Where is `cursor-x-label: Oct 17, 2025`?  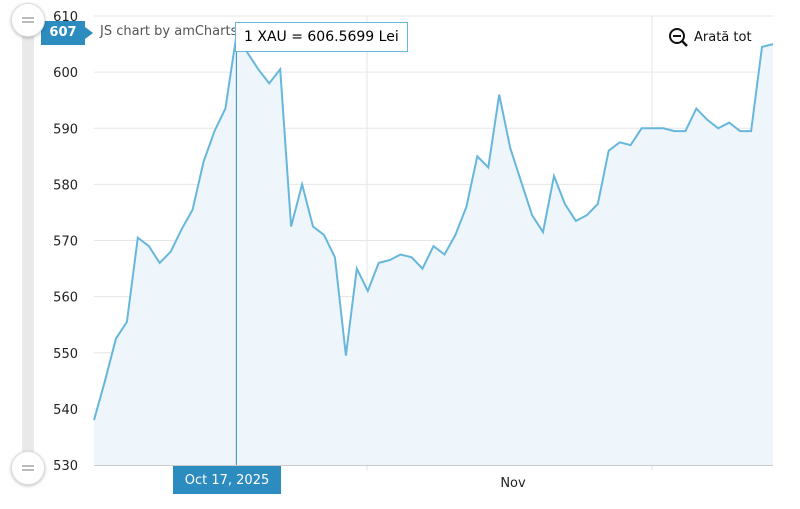
cursor-x-label: Oct 17, 2025 is located at coordinates (227, 480).